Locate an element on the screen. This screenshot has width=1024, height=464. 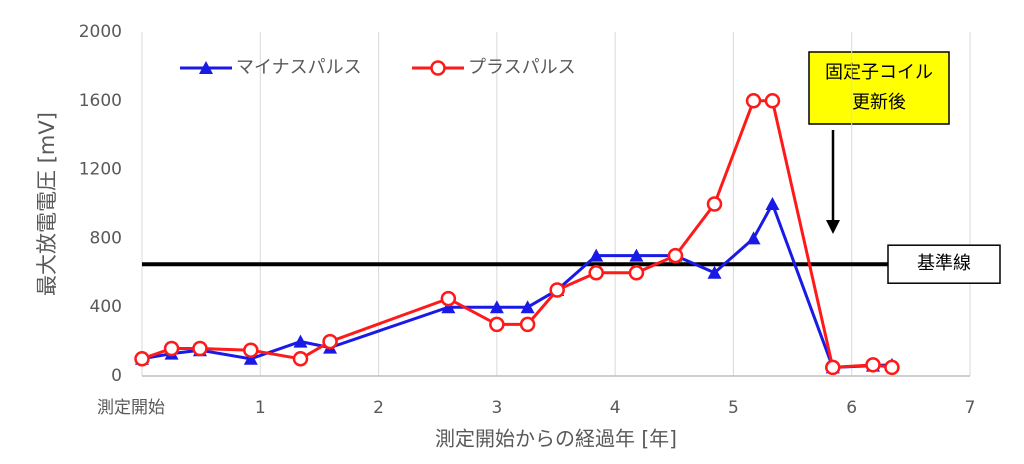
x-tick-label: 2 is located at coordinates (378, 408).